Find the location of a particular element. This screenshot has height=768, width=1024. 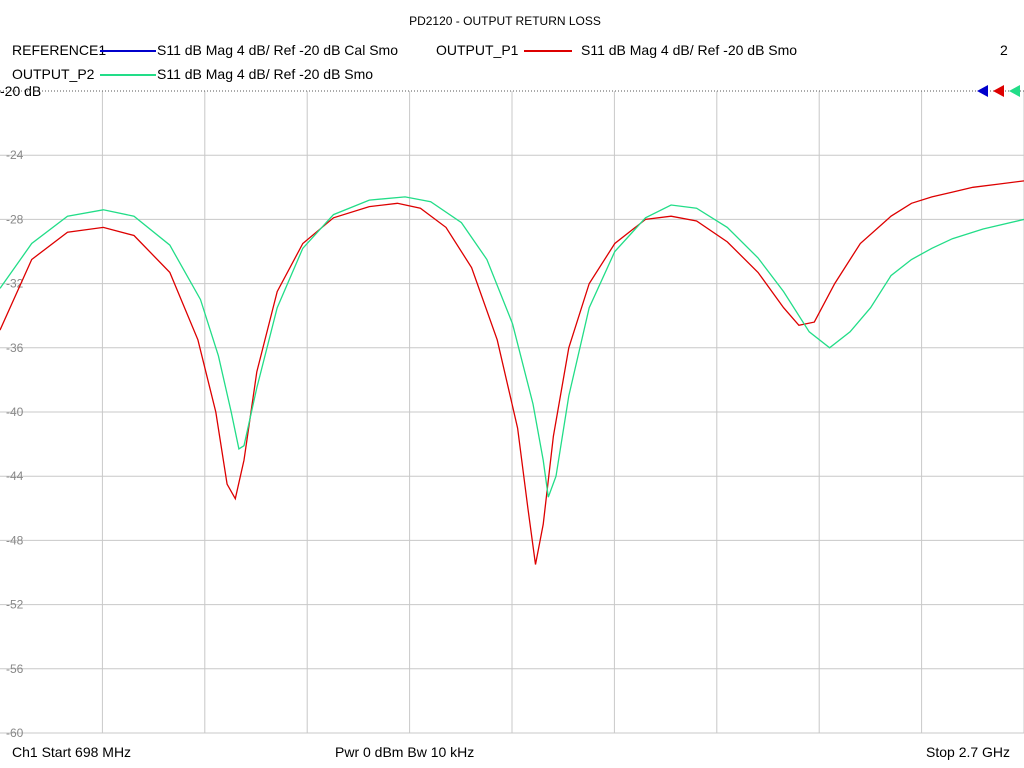

legend-name-output-p1: OUTPUT_P1 is located at coordinates (477, 50).